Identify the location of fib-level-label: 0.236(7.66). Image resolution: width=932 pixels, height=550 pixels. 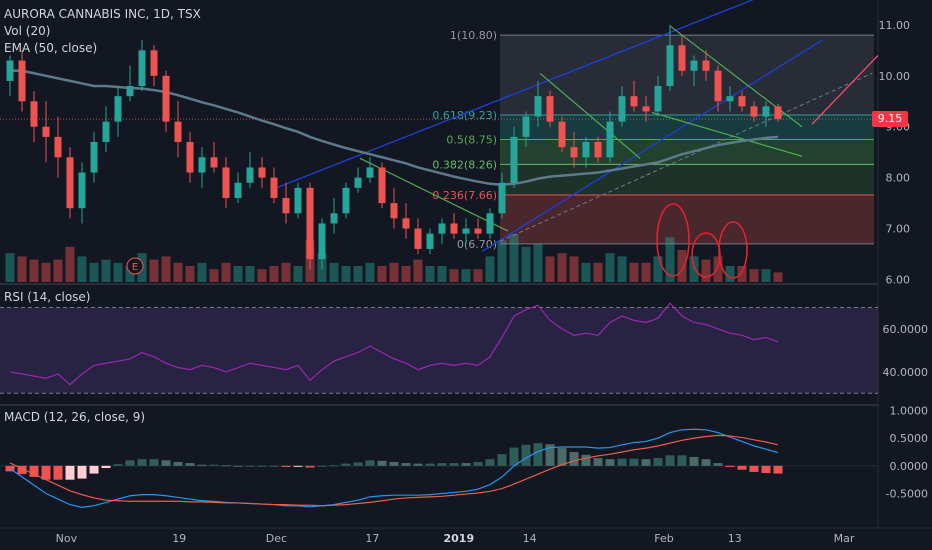
(464, 195).